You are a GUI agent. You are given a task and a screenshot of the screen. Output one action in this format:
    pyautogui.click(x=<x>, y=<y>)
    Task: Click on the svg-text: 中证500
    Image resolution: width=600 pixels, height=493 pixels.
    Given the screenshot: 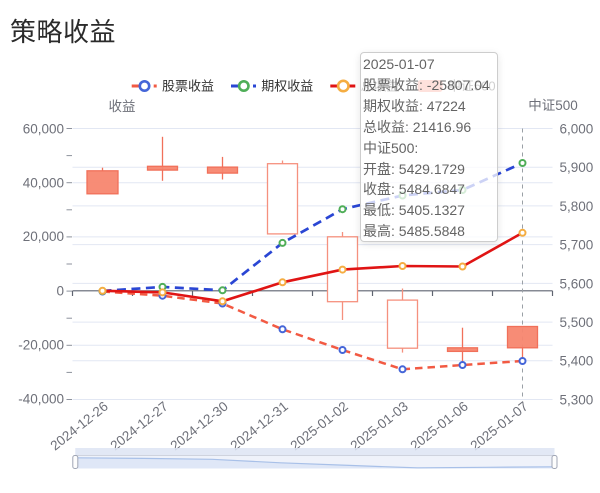 What is the action you would take?
    pyautogui.click(x=553, y=105)
    